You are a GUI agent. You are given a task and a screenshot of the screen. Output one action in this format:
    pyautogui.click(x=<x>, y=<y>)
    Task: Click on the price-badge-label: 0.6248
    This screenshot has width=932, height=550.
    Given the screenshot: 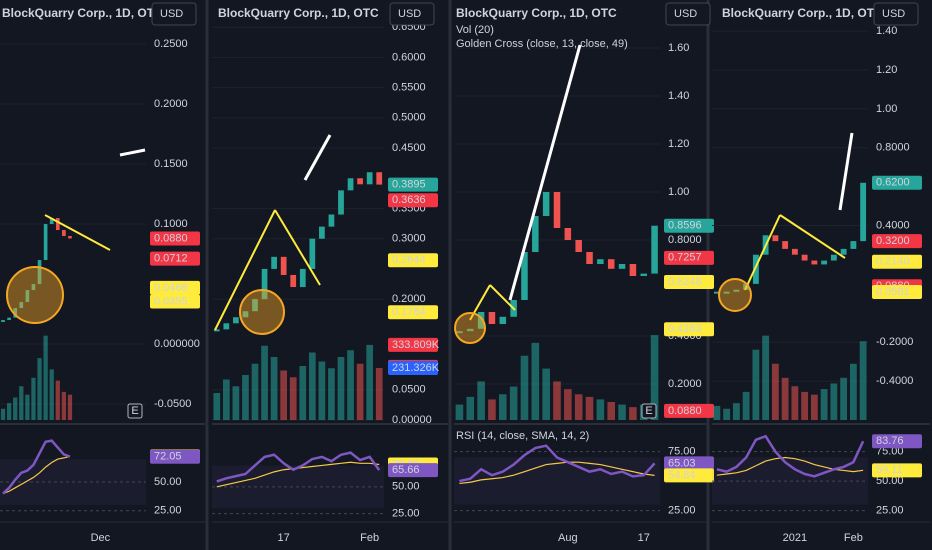 What is the action you would take?
    pyautogui.click(x=685, y=282)
    